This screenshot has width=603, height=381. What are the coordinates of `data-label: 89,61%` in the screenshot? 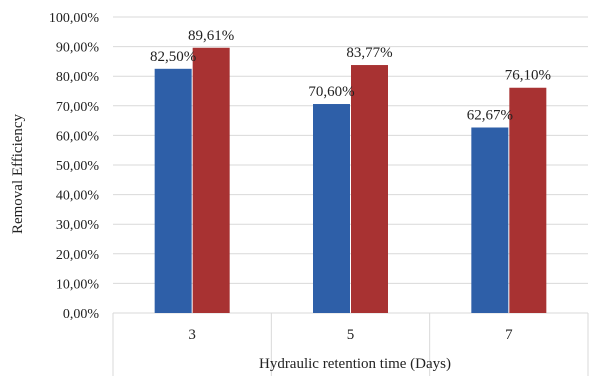 It's located at (211, 36).